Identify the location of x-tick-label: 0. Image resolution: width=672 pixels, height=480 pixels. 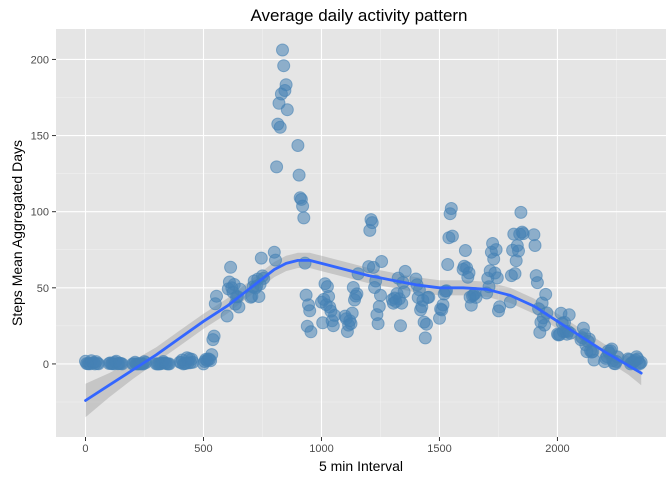
(85, 449).